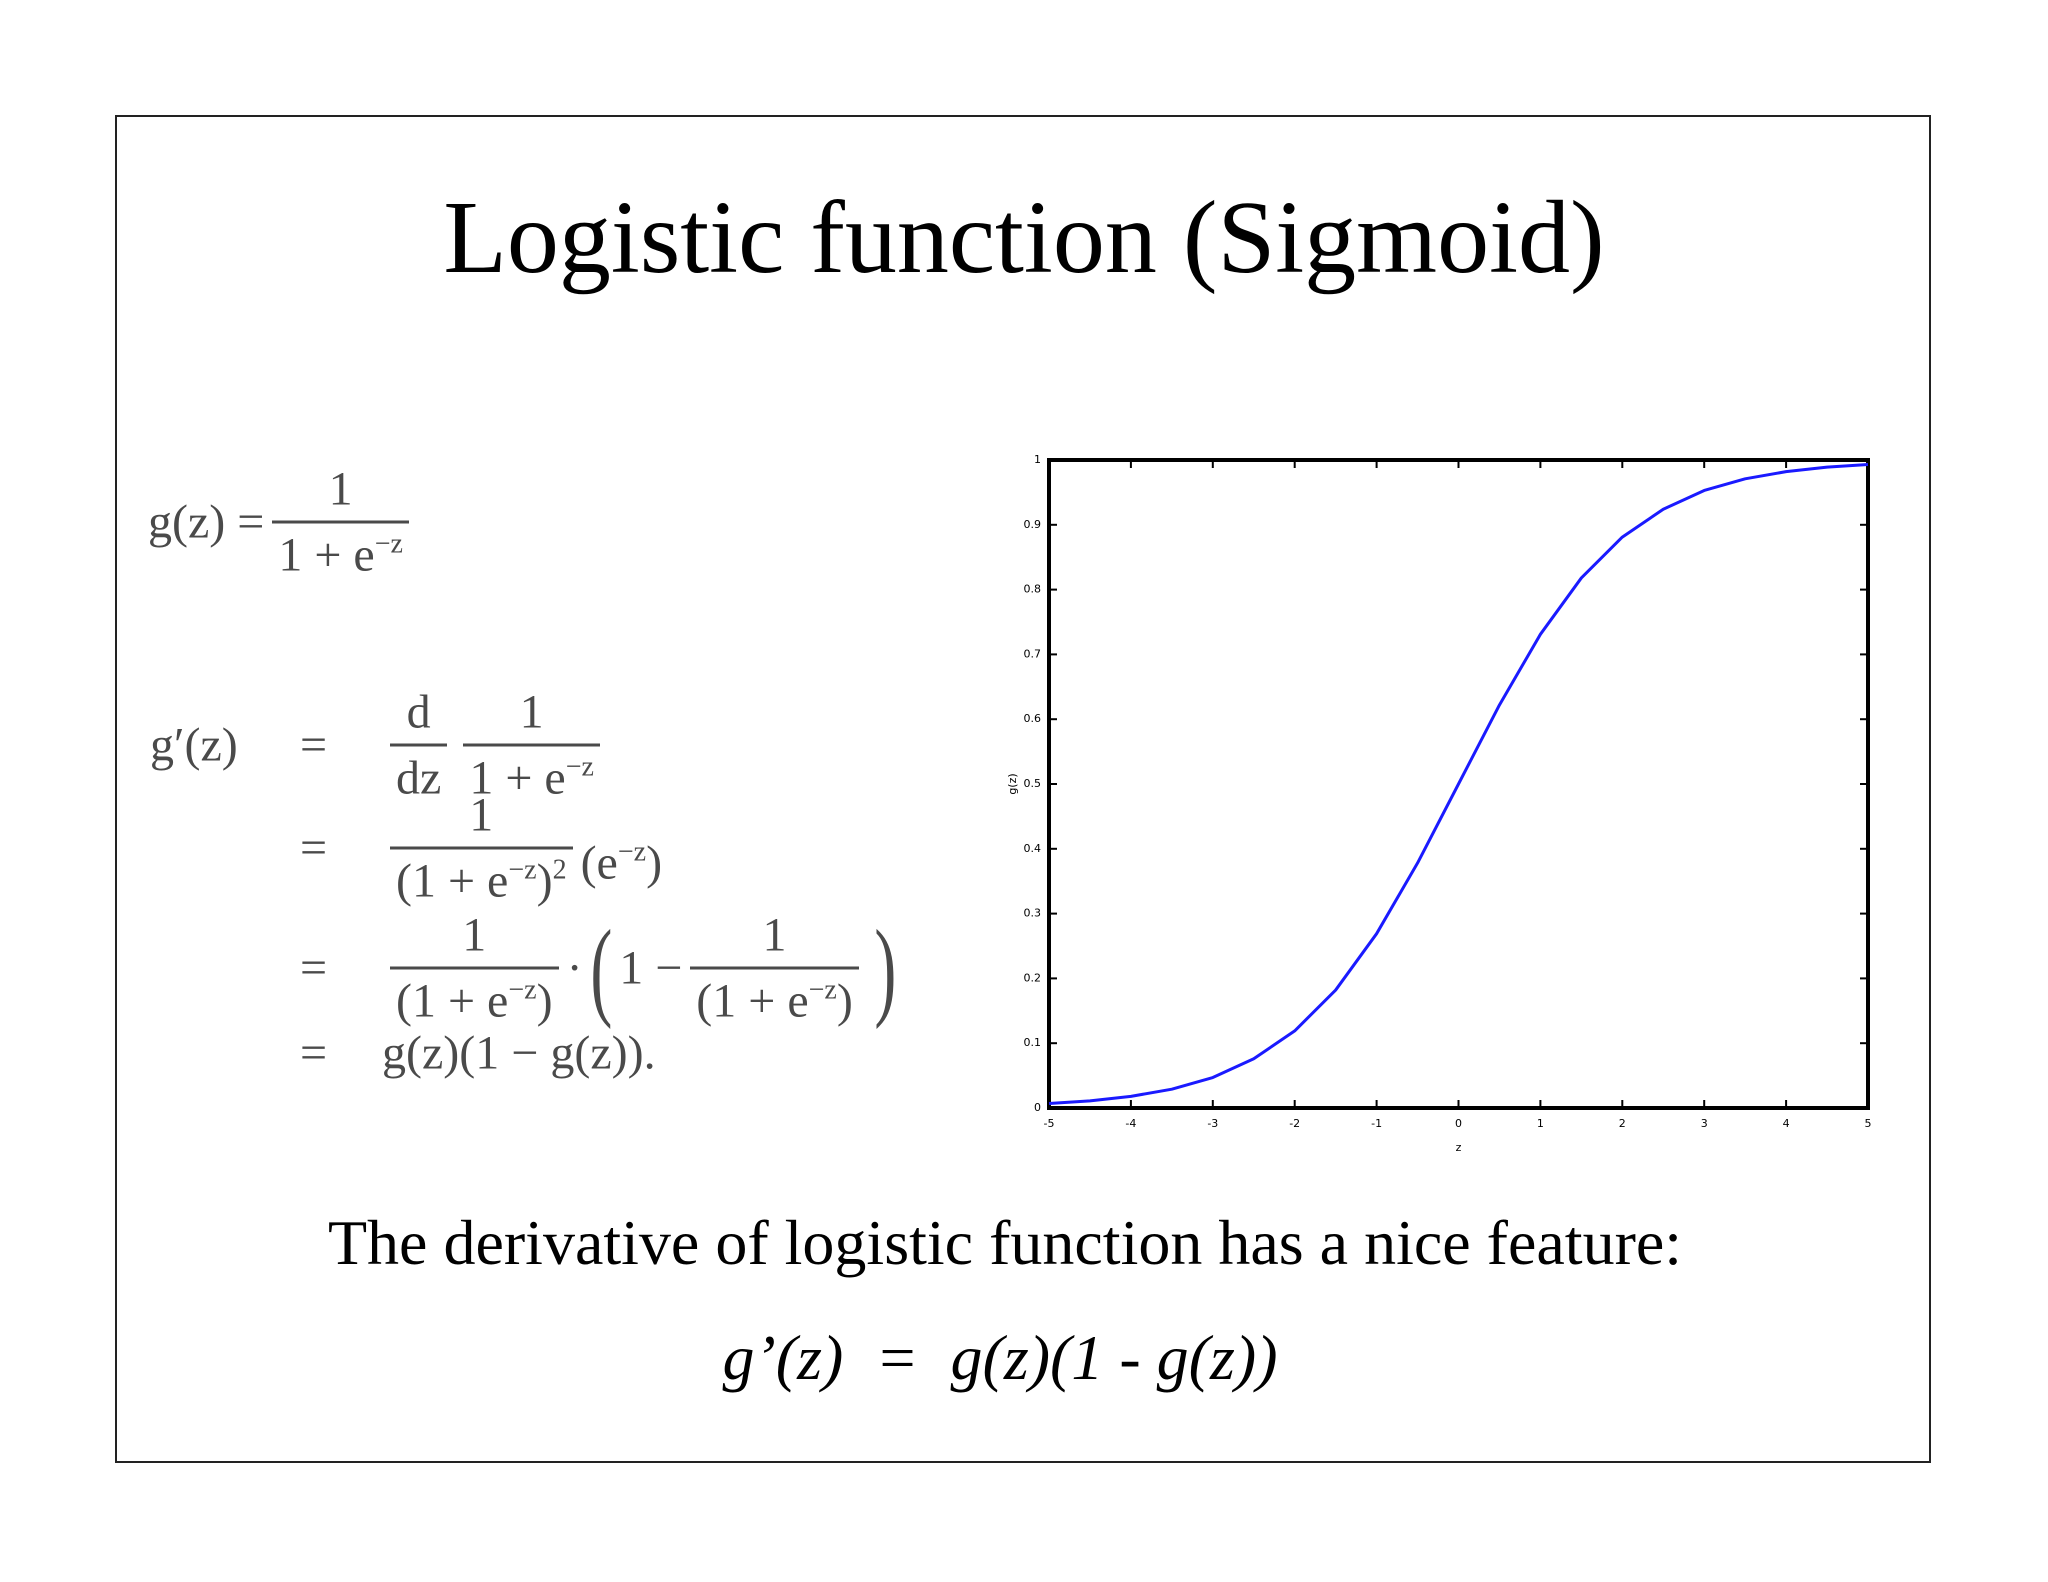 The width and height of the screenshot is (2048, 1582). Describe the element at coordinates (1704, 1123) in the screenshot. I see `x-tick-label: 3` at that location.